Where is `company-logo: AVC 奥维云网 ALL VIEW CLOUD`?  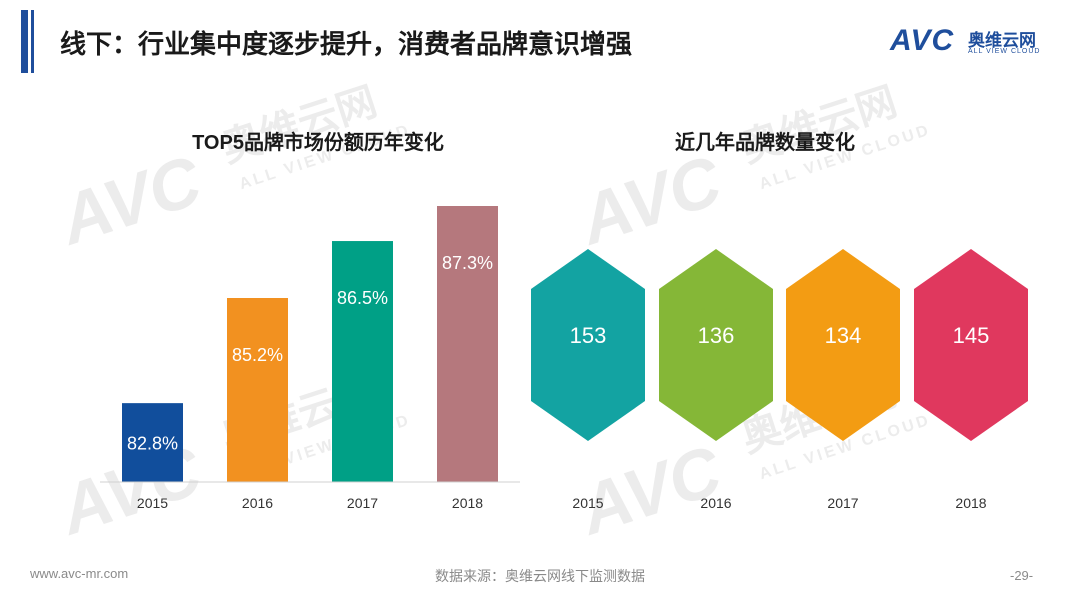 company-logo: AVC 奥维云网 ALL VIEW CLOUD is located at coordinates (972, 42).